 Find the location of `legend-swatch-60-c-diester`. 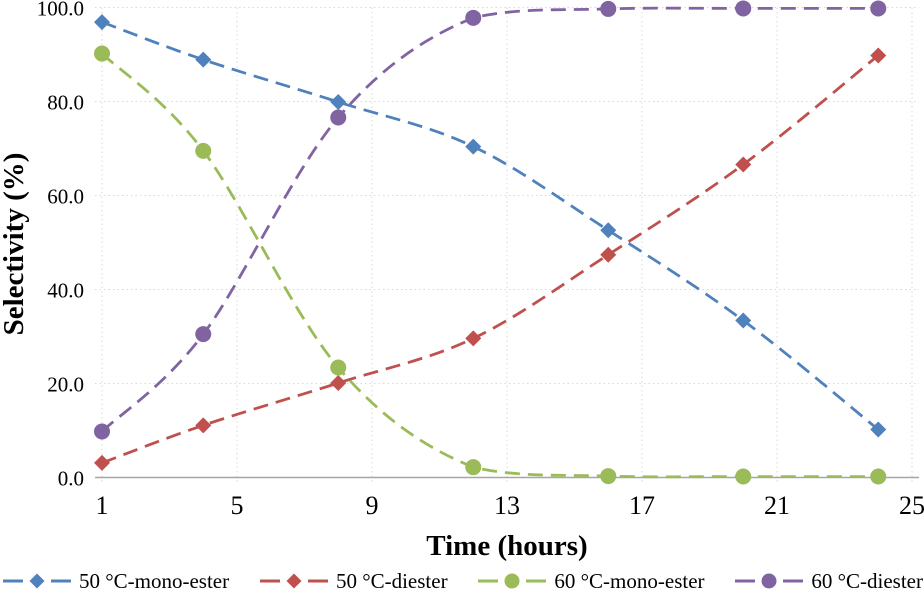

legend-swatch-60-c-diester is located at coordinates (769, 581).